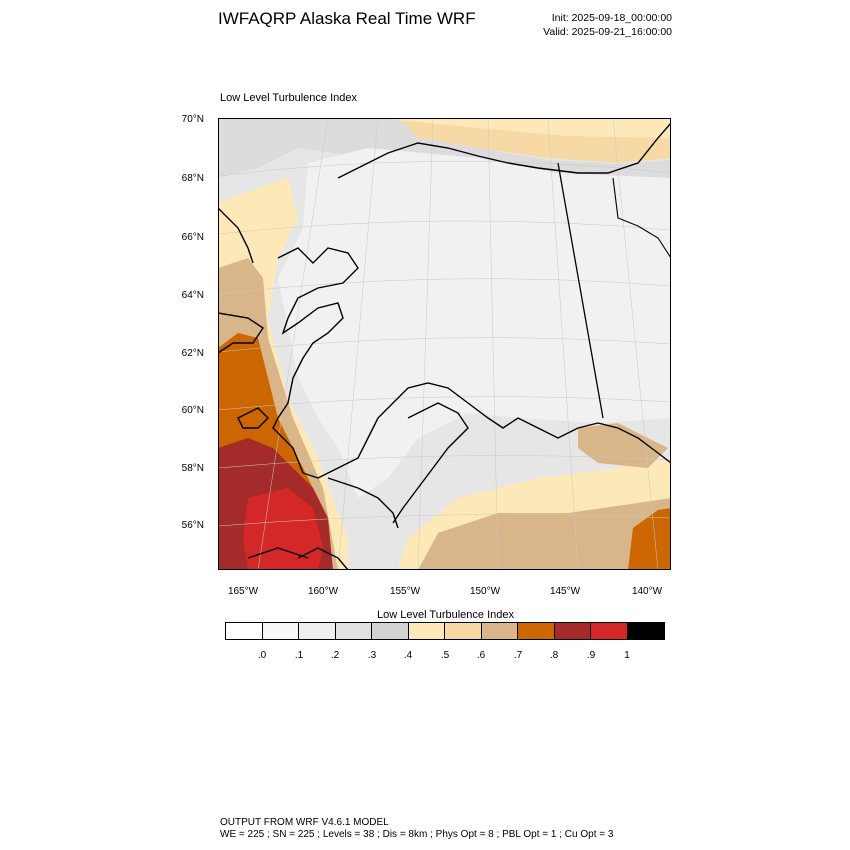 Image resolution: width=850 pixels, height=850 pixels. Describe the element at coordinates (192, 178) in the screenshot. I see `lat-label-68: 68°N` at that location.